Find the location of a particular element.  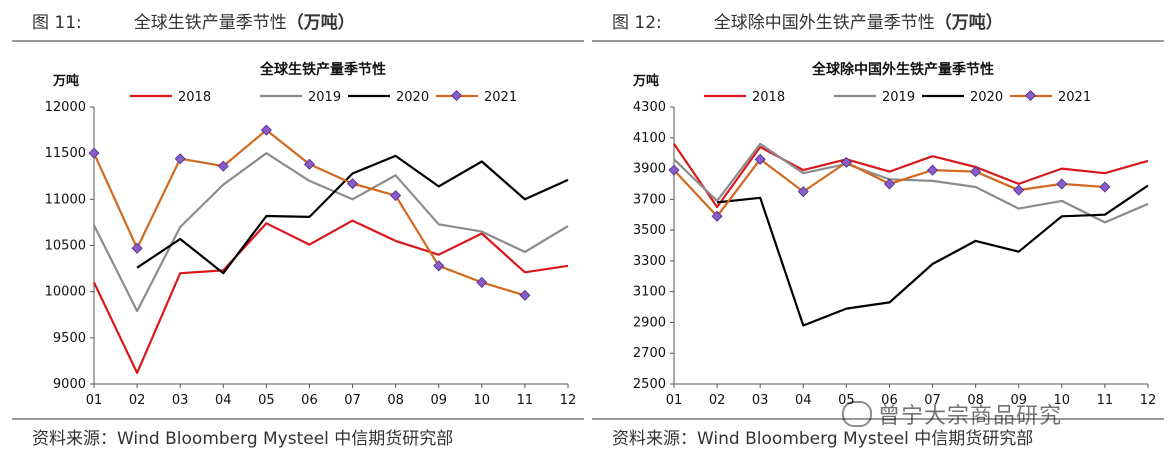

y-tick-label: 3700 is located at coordinates (649, 199).